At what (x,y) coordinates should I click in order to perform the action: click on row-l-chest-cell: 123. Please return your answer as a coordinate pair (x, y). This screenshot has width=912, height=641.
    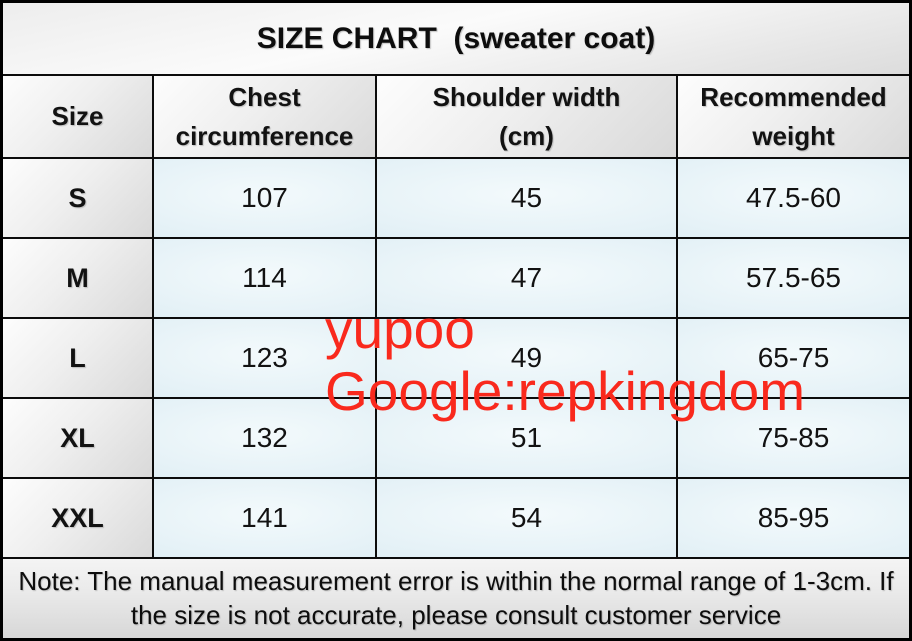
    Looking at the image, I should click on (264, 358).